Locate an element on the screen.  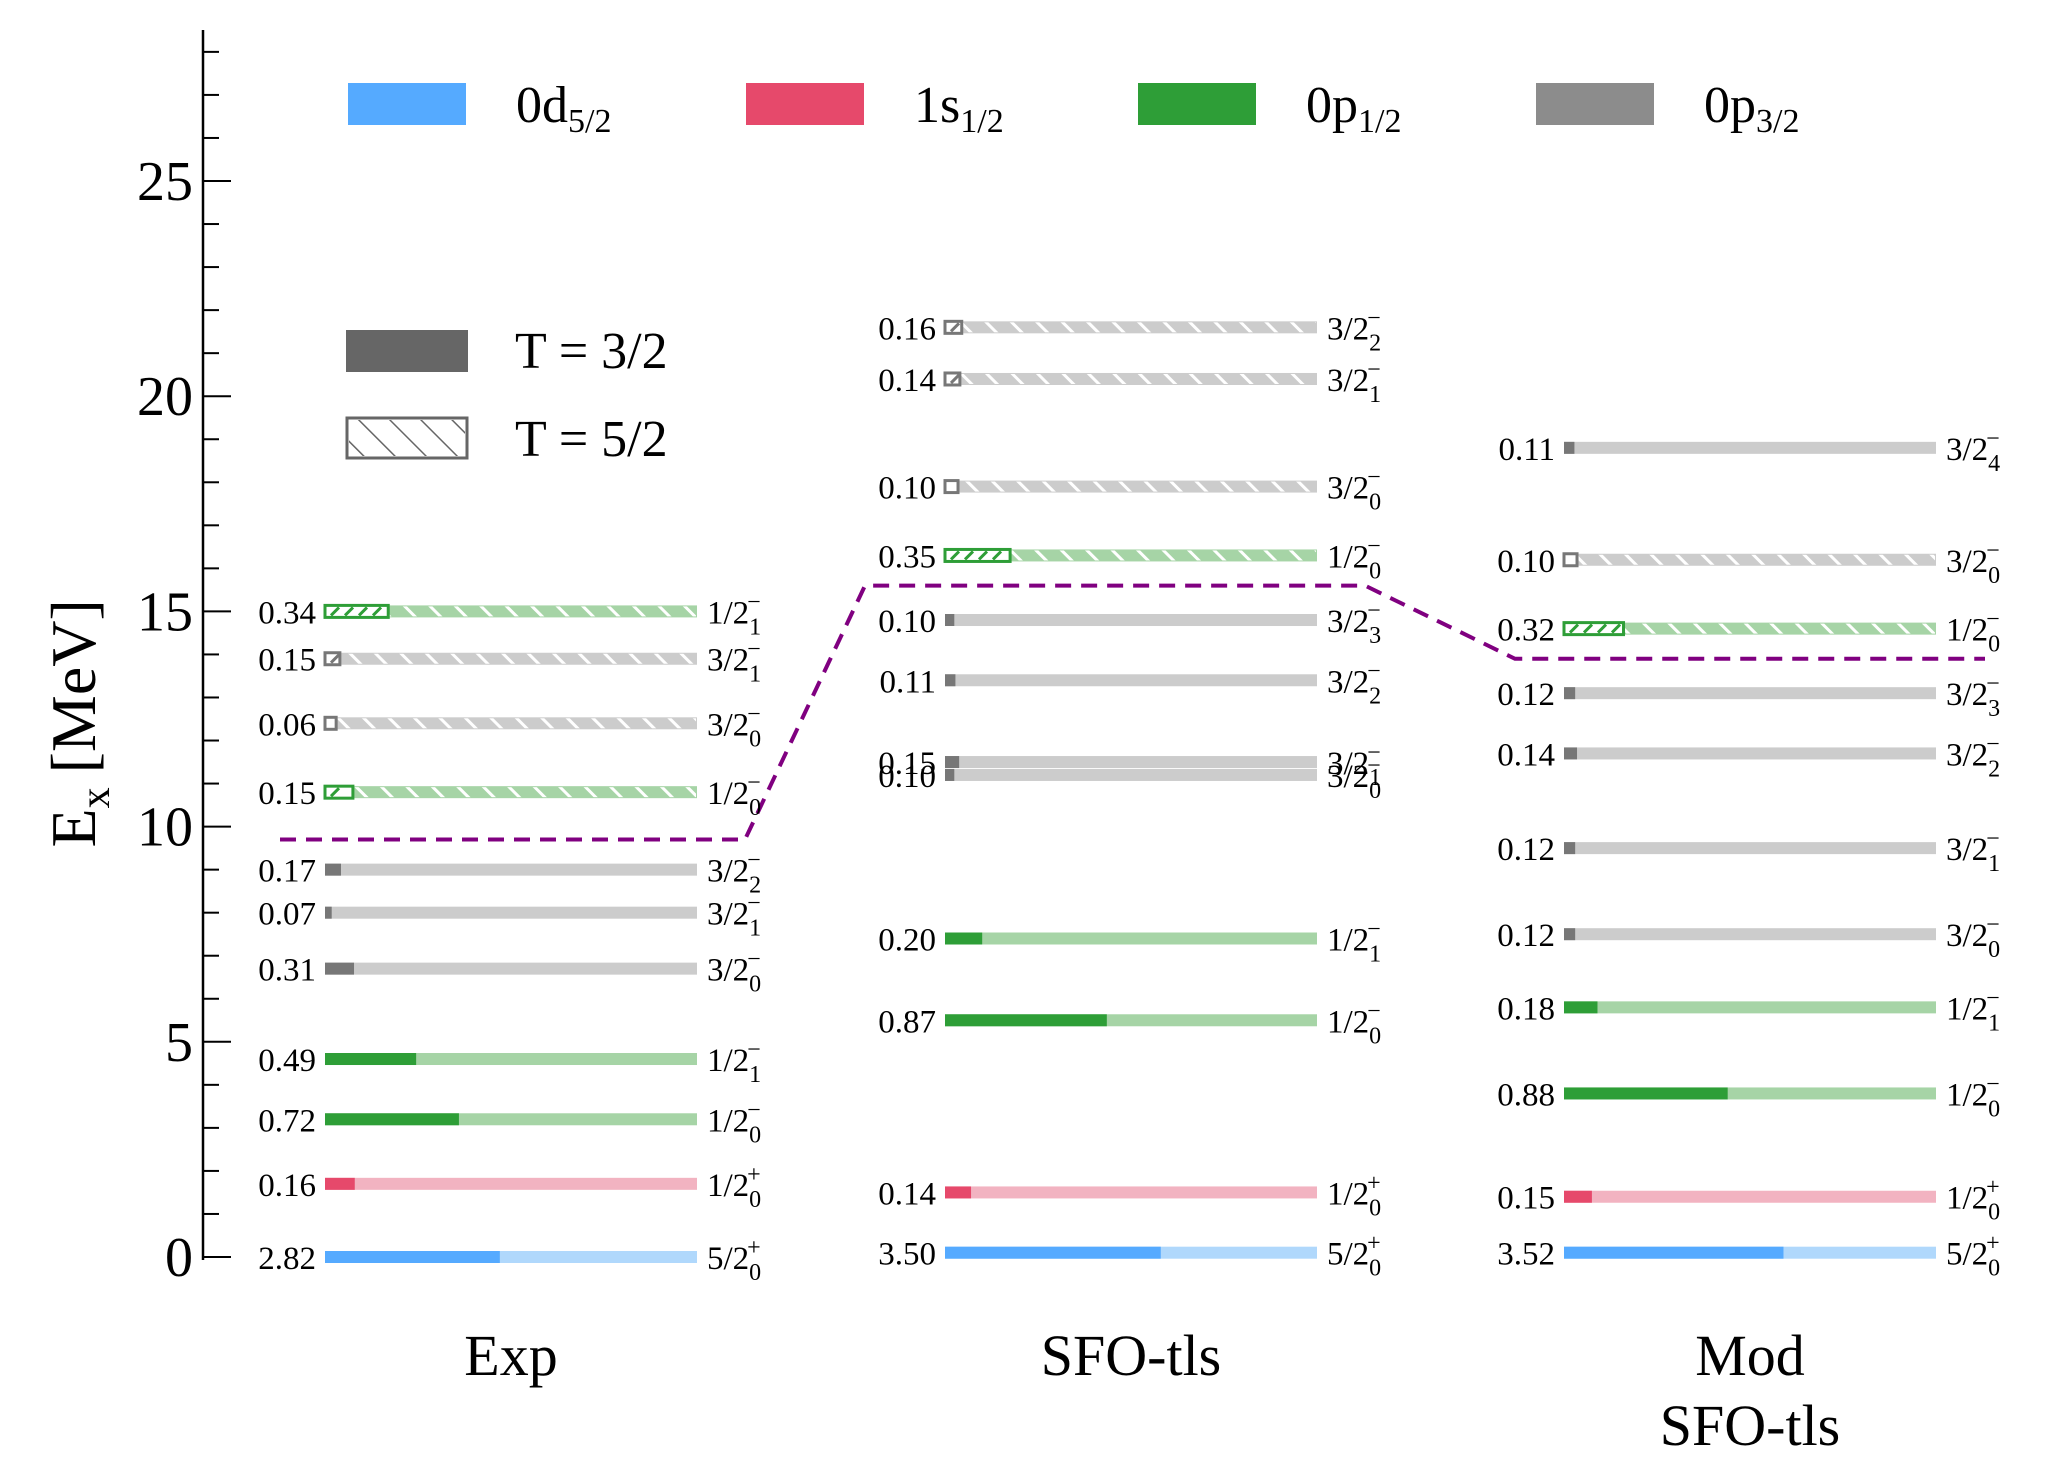
legend-swatch-t52-hatch is located at coordinates (407, 438).